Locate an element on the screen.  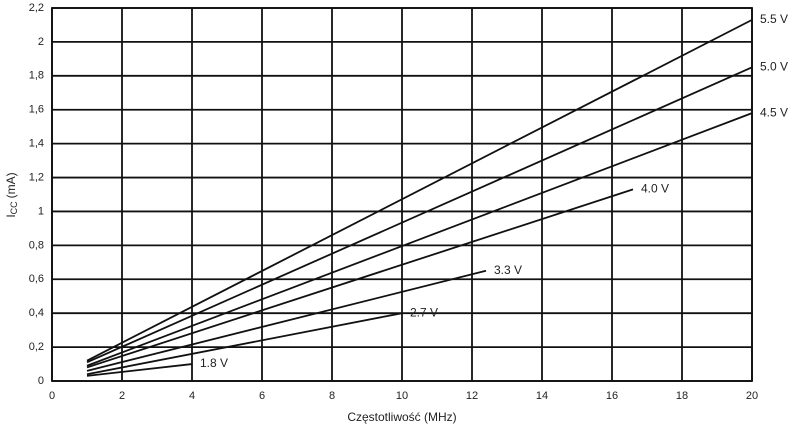
series-label: 1.8 V is located at coordinates (214, 363).